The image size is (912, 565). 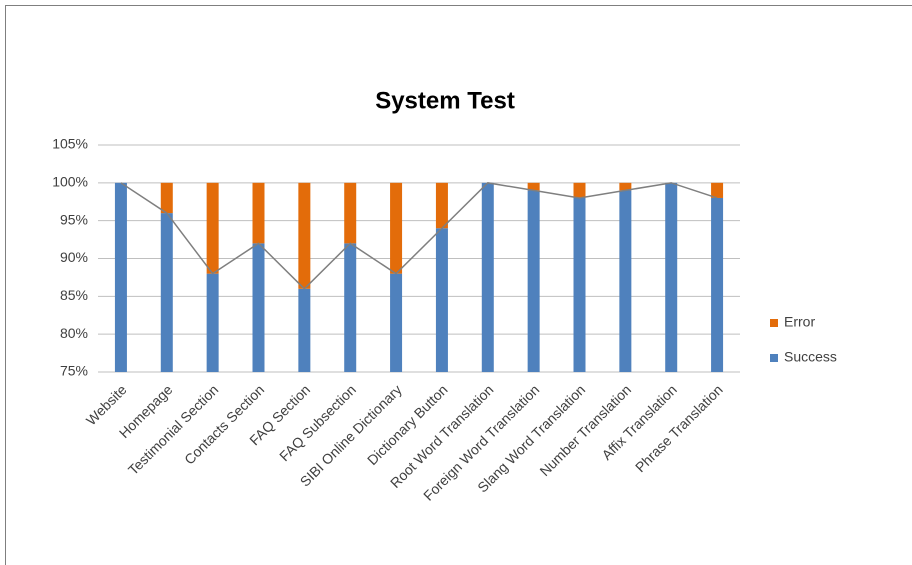 What do you see at coordinates (70, 144) in the screenshot?
I see `y-tick-label: 105%` at bounding box center [70, 144].